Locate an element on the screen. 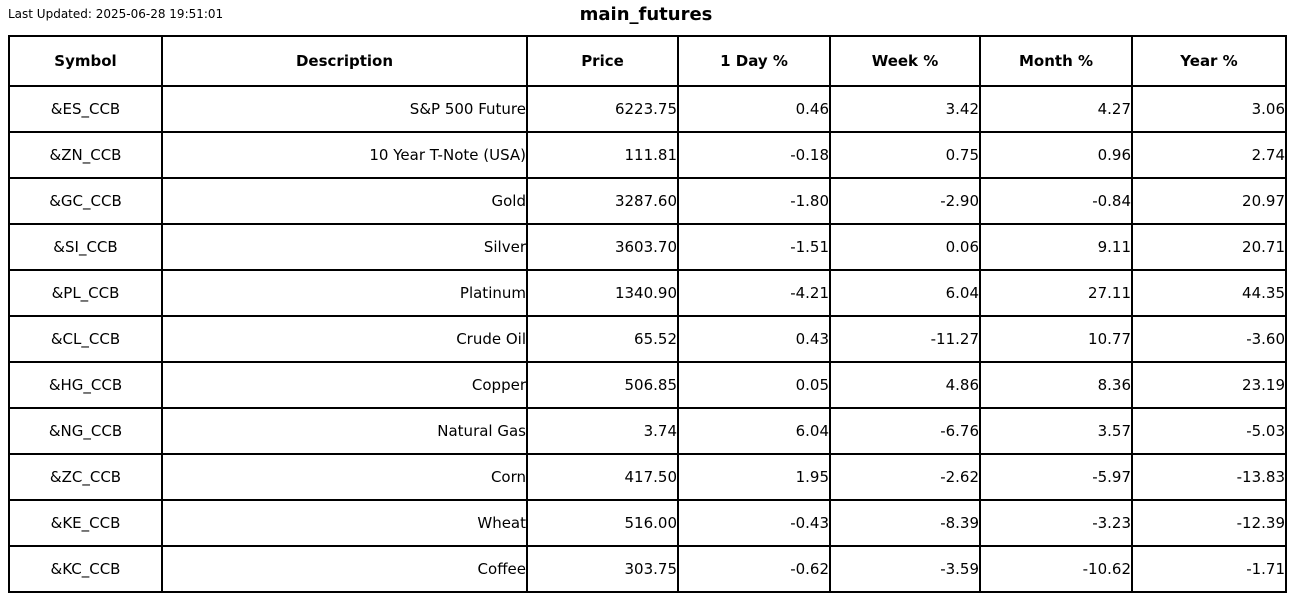  week-pct-cell: -2.90 is located at coordinates (905, 201).